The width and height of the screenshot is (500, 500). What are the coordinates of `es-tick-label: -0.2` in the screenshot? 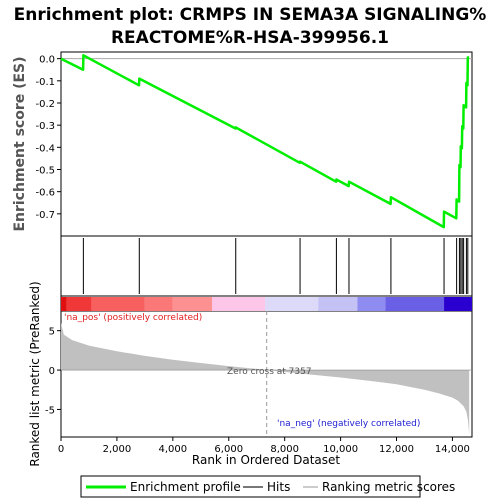 It's located at (45, 104).